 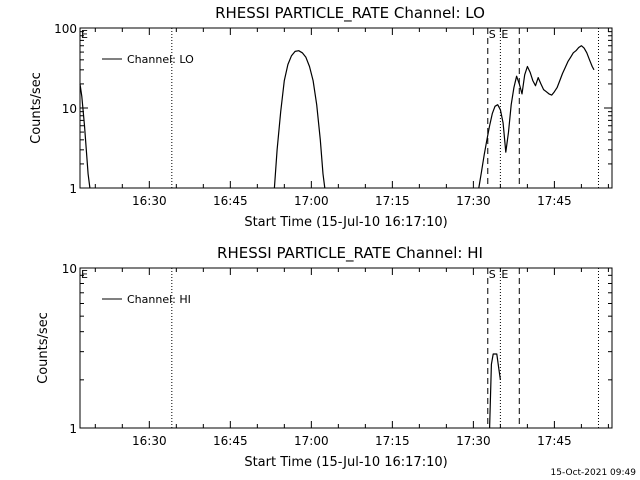 What do you see at coordinates (159, 299) in the screenshot?
I see `legend-label: Channel: HI` at bounding box center [159, 299].